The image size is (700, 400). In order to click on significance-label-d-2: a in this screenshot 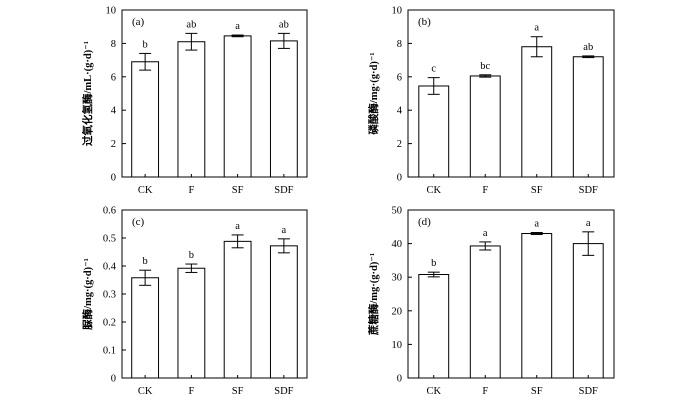, I will do `click(536, 224)`.